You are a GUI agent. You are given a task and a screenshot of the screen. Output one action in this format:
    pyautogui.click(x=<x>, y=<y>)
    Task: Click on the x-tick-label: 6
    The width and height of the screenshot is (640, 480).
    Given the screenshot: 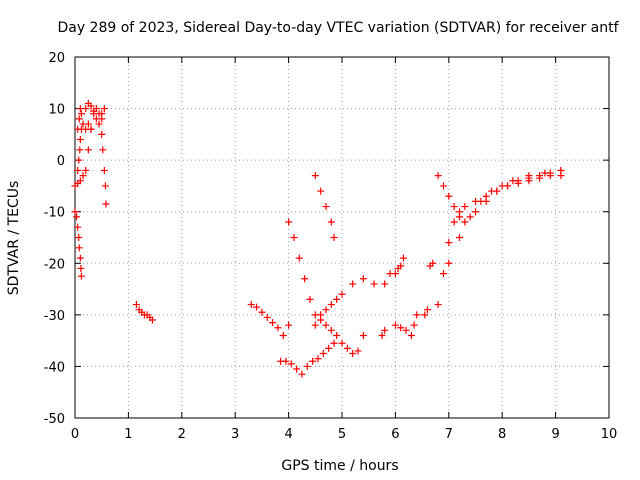 What is the action you would take?
    pyautogui.click(x=395, y=434)
    